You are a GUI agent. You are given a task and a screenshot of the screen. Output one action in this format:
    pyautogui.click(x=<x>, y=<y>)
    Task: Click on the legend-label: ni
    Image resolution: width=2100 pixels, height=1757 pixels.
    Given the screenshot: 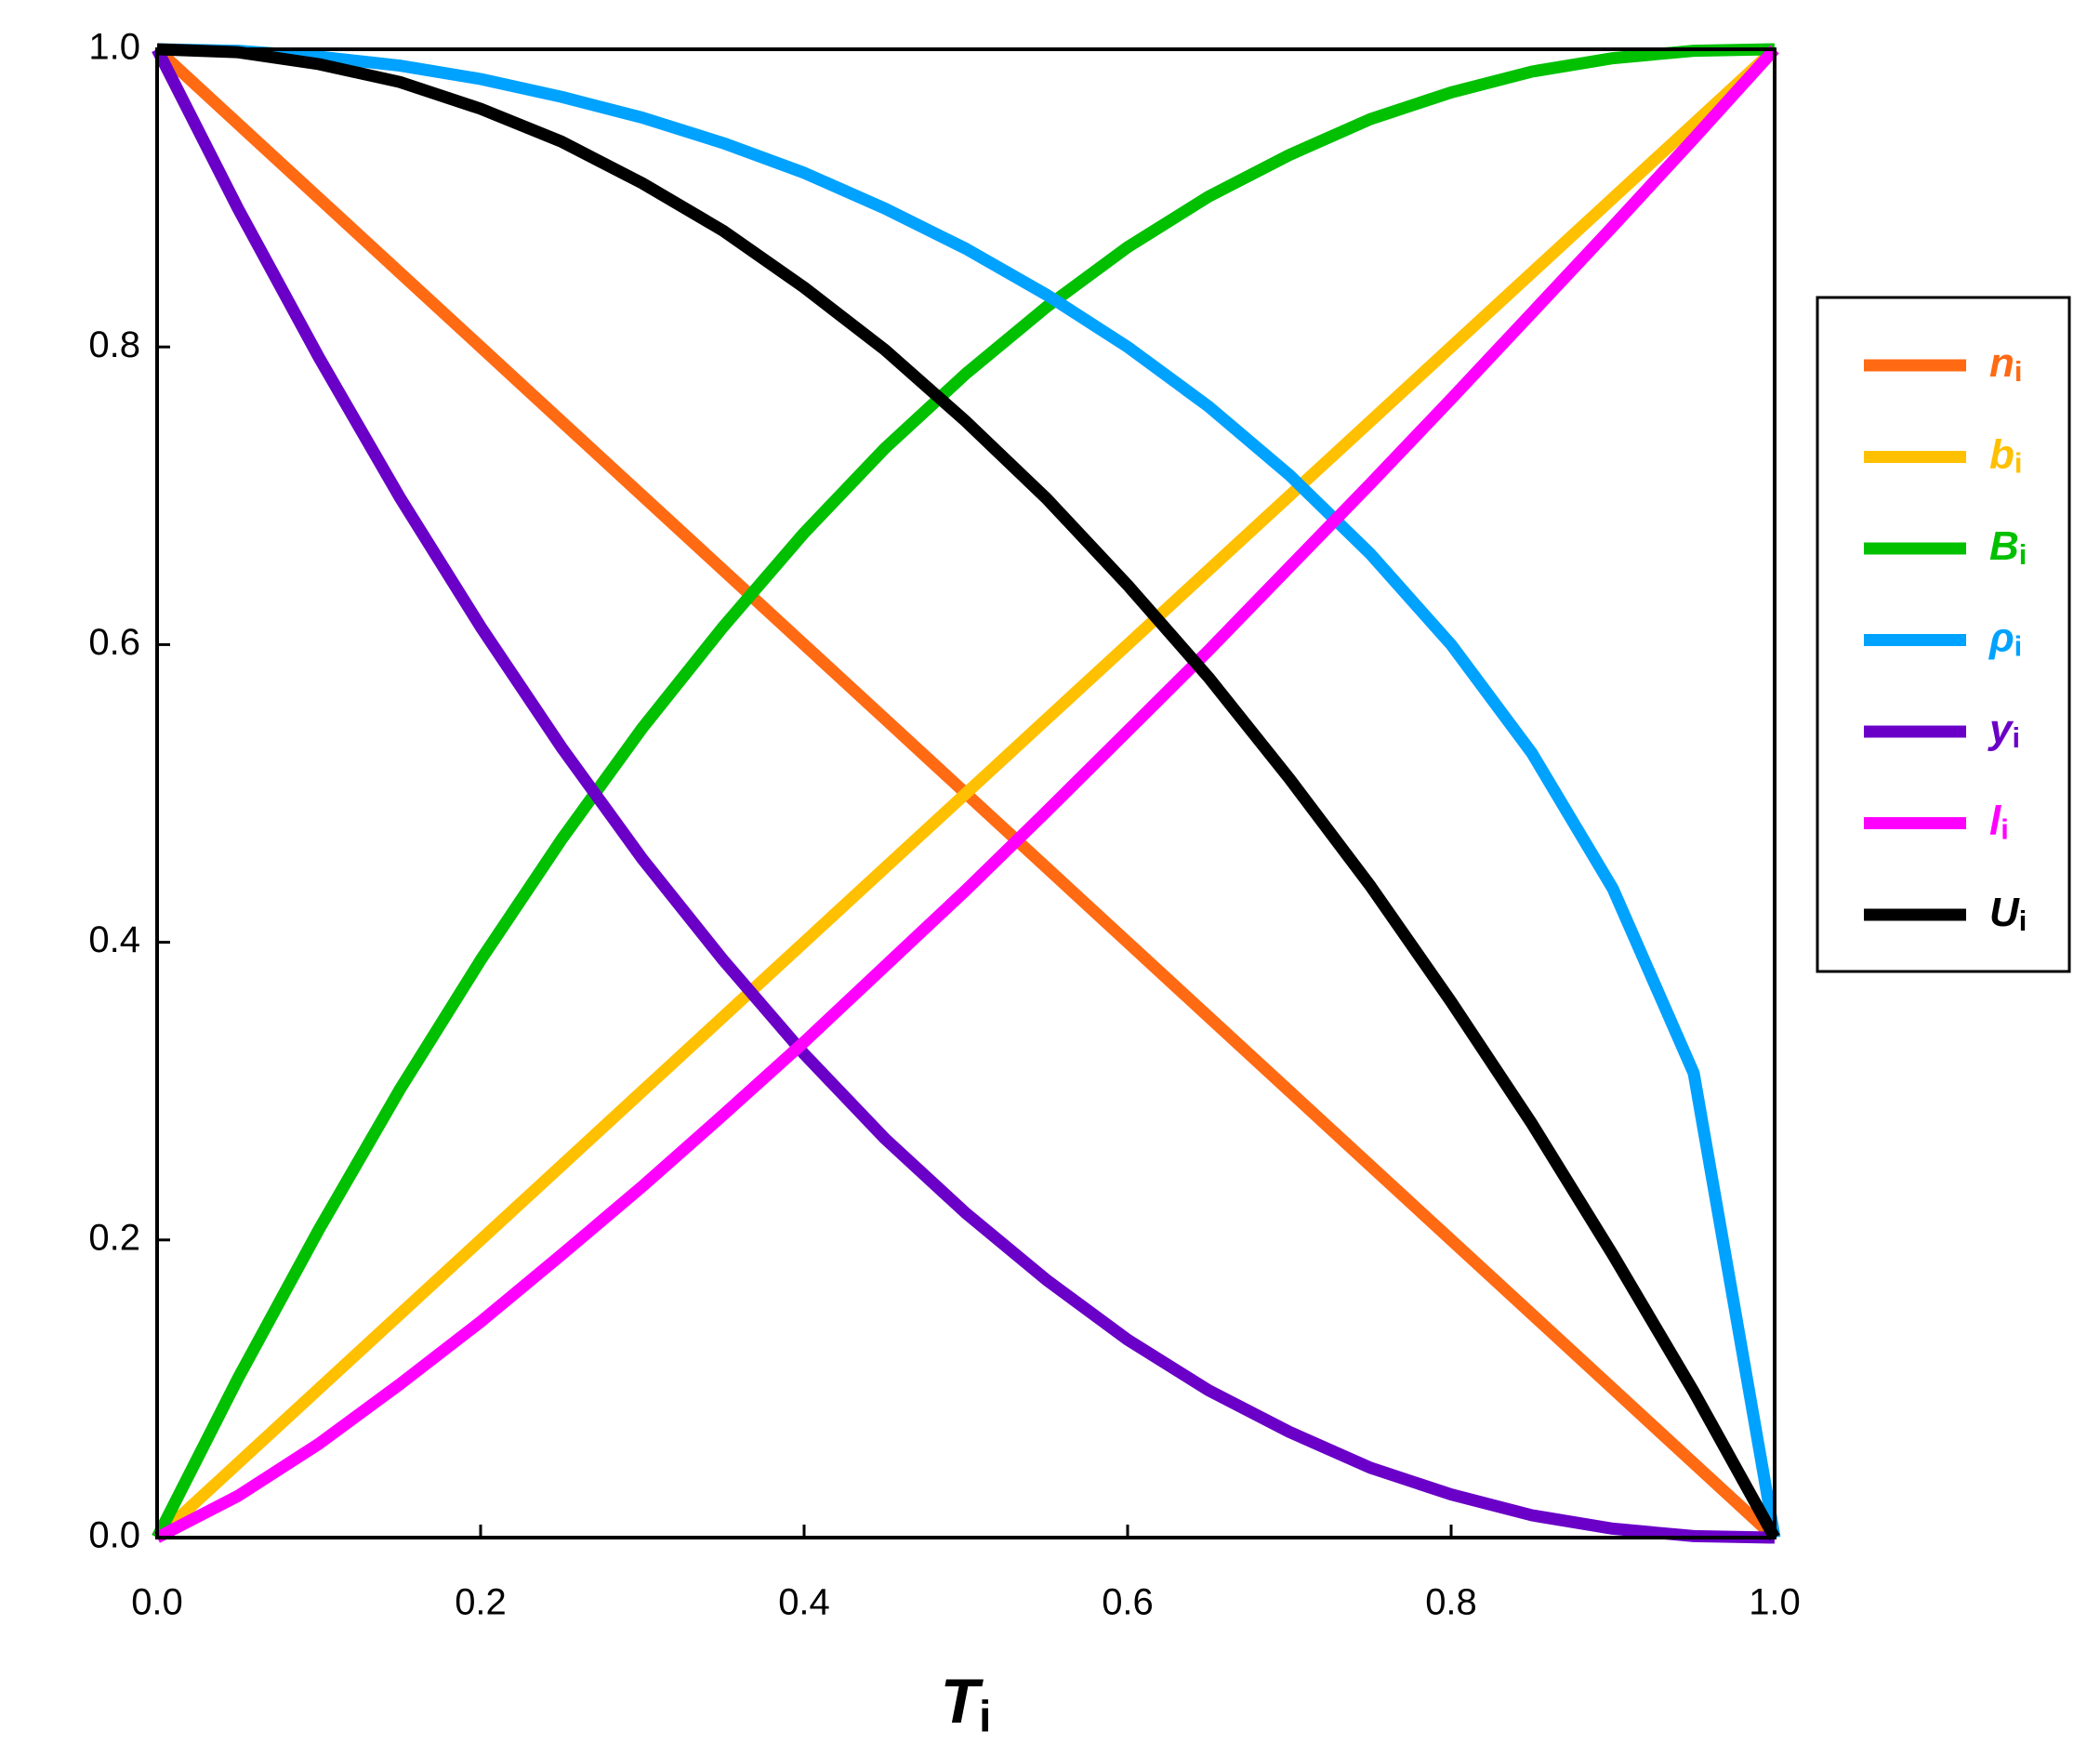 What is the action you would take?
    pyautogui.click(x=2005, y=364)
    